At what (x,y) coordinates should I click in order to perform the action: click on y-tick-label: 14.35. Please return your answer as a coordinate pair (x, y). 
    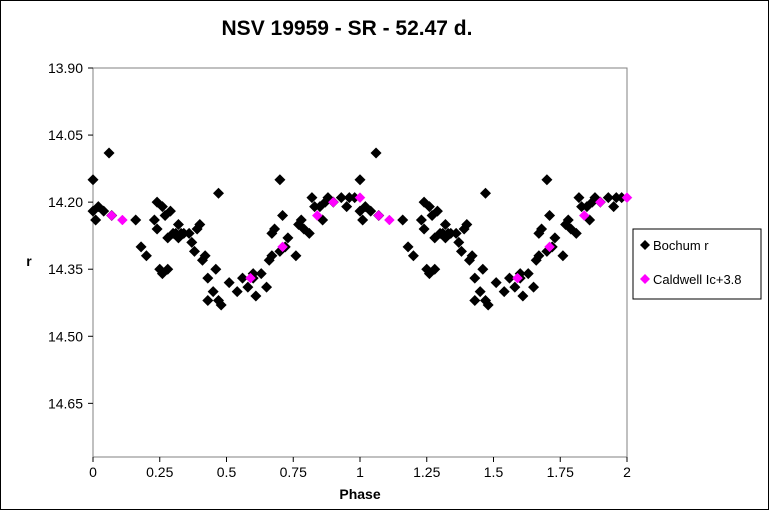
    Looking at the image, I should click on (65, 269).